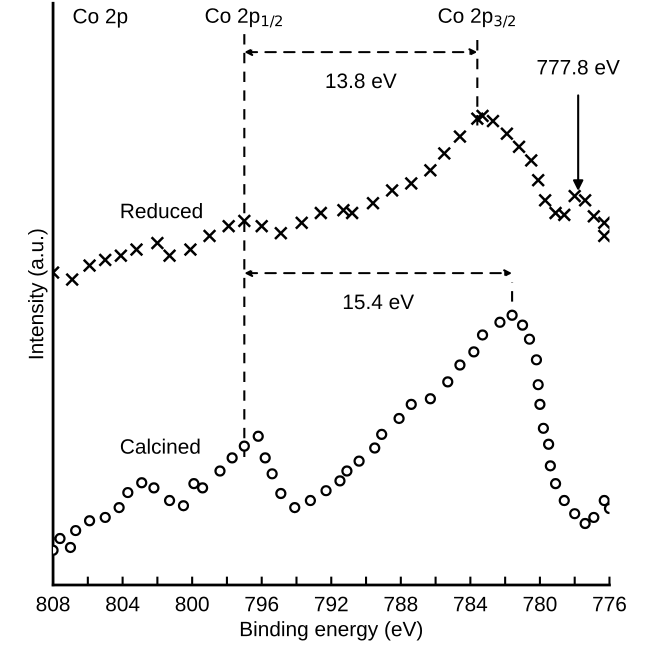 The width and height of the screenshot is (647, 664). What do you see at coordinates (361, 80) in the screenshot?
I see `text: 13.8 eV` at bounding box center [361, 80].